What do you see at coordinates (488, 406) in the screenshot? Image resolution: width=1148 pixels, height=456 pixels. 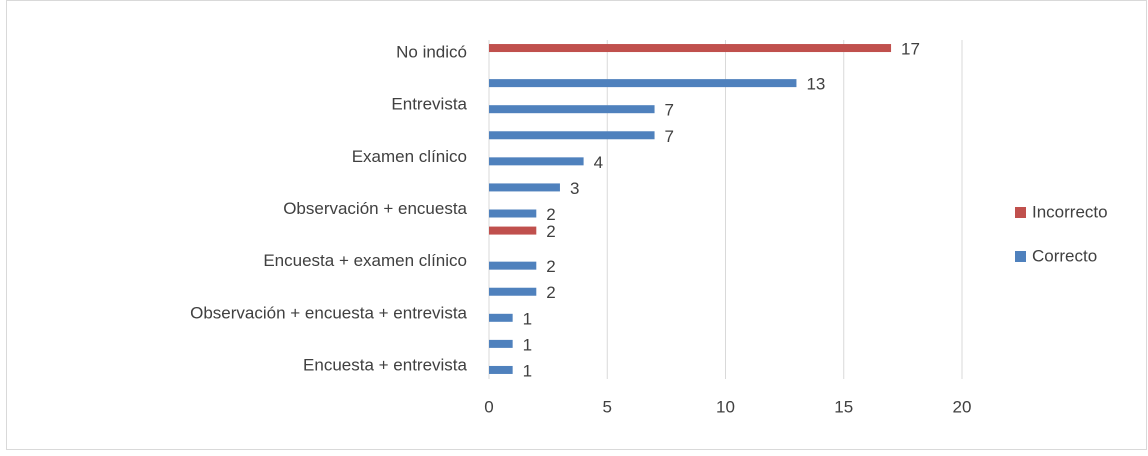 I see `x-tick-label: 0` at bounding box center [488, 406].